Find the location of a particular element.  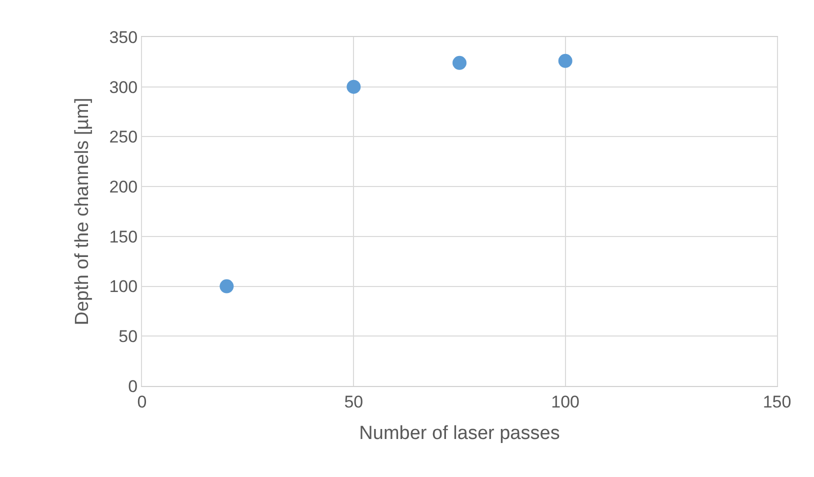

y-tick-label: 250 is located at coordinates (123, 137).